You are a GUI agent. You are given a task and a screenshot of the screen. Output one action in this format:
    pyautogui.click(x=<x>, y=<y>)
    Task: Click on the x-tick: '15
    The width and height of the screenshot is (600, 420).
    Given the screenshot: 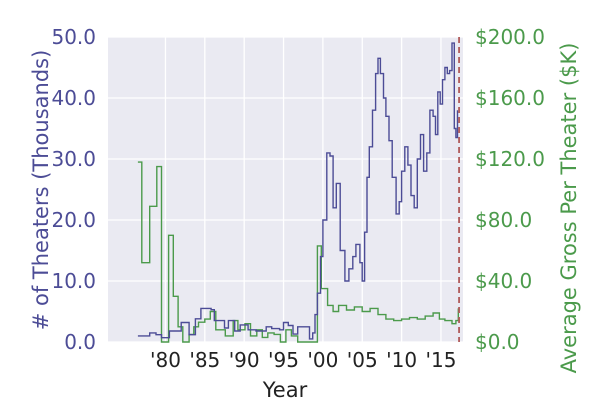 What is the action you would take?
    pyautogui.click(x=440, y=360)
    